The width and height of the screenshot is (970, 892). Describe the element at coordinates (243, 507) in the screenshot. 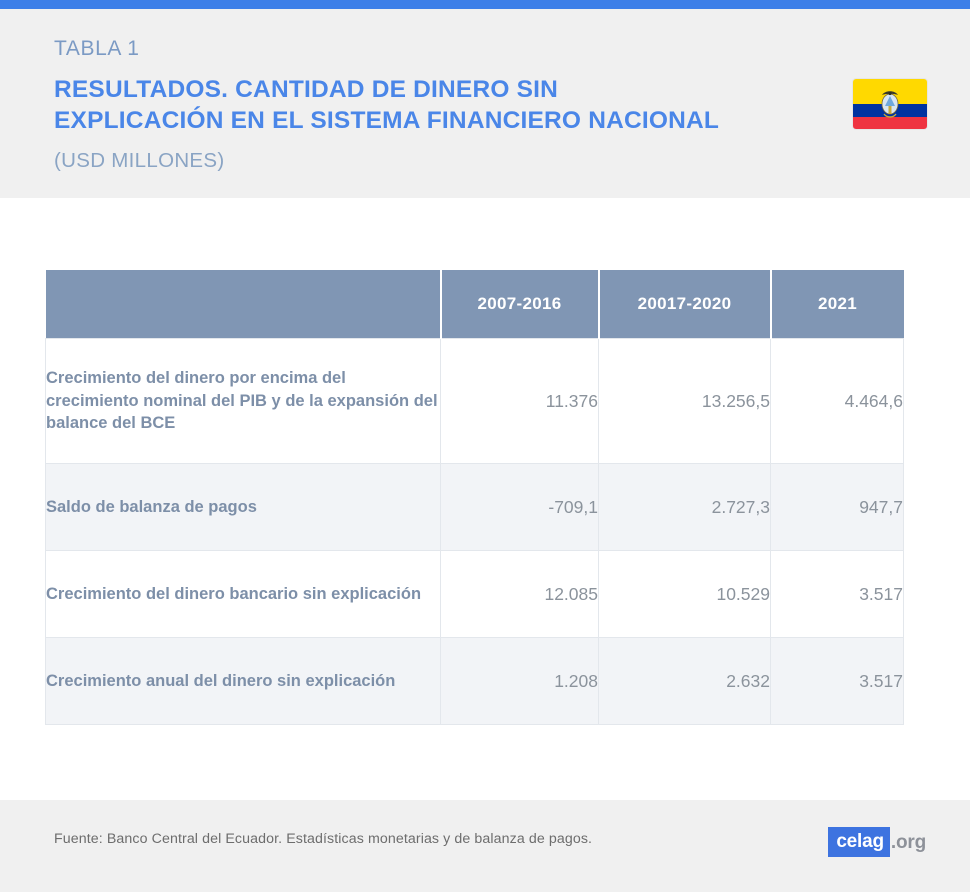

I see `row-label: Saldo de balanza de pagos` at that location.